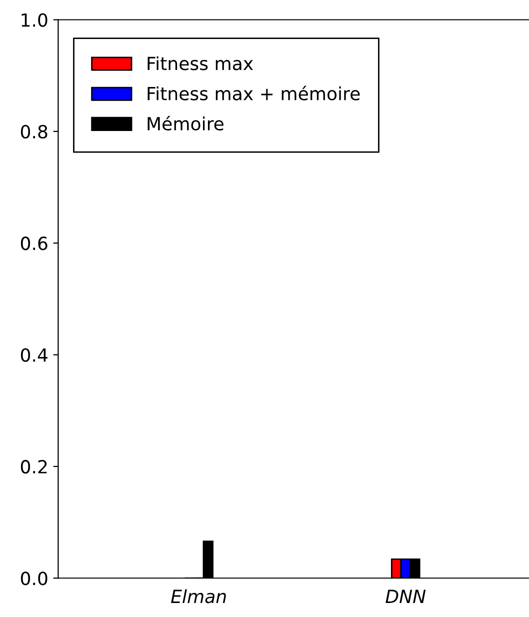 The width and height of the screenshot is (529, 617). Describe the element at coordinates (254, 93) in the screenshot. I see `legend-label: Fitness max + mémoire` at that location.